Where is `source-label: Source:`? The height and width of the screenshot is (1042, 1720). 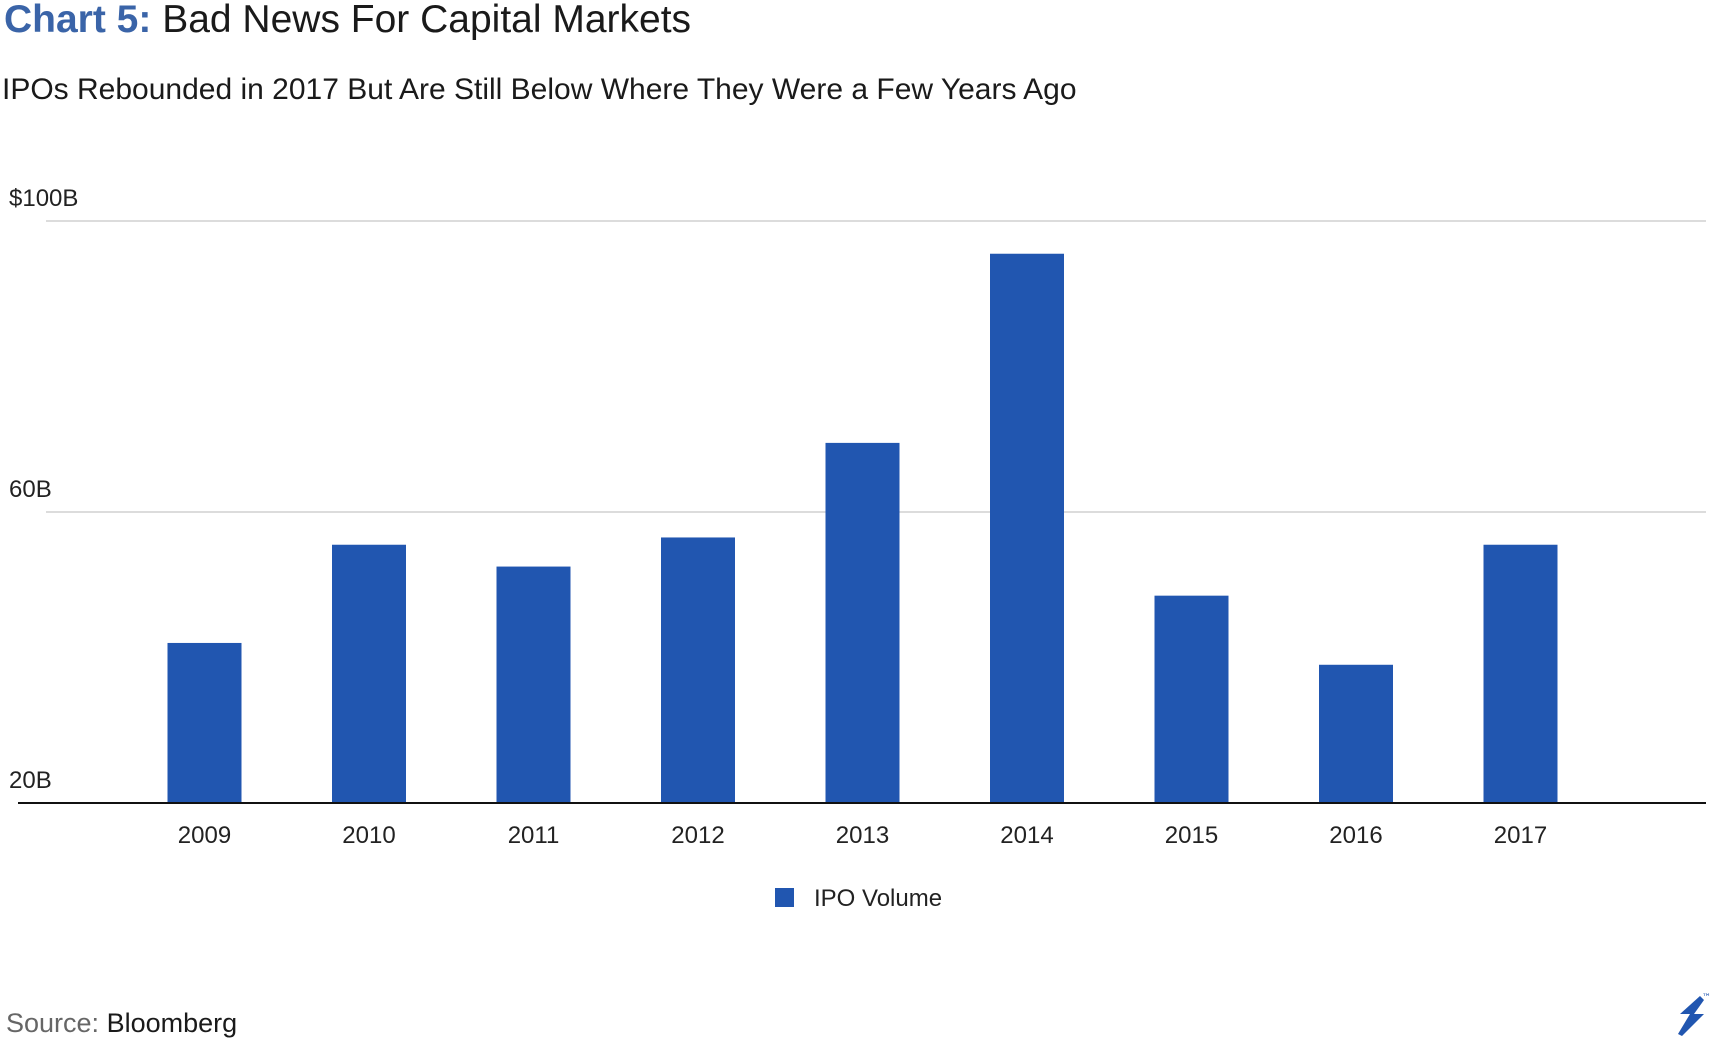
source-label: Source: is located at coordinates (53, 1023).